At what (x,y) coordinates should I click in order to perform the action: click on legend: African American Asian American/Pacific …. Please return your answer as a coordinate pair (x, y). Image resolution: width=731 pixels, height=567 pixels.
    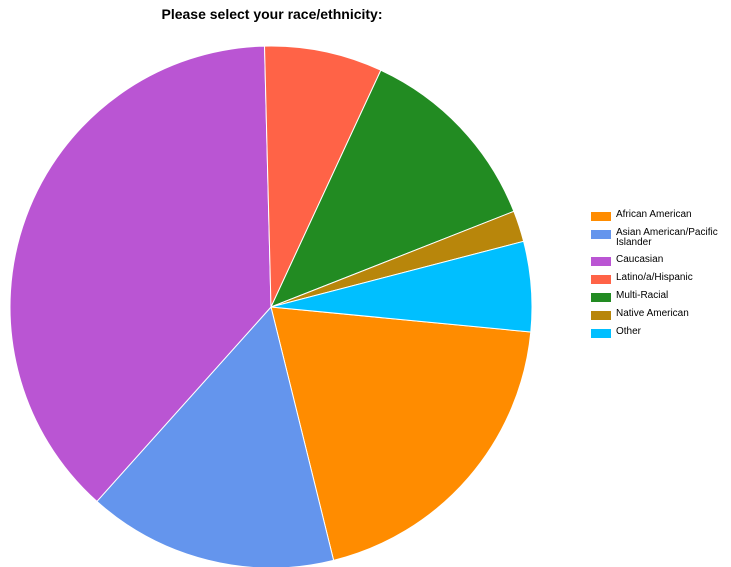
    Looking at the image, I should click on (661, 277).